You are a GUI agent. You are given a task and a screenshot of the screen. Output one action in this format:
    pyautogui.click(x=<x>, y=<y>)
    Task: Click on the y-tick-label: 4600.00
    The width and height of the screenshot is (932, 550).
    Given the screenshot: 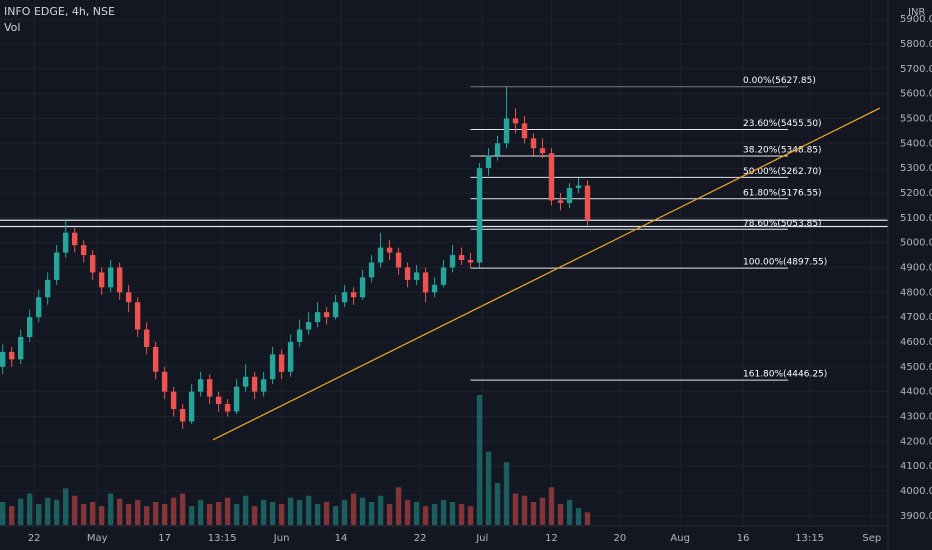 What is the action you would take?
    pyautogui.click(x=916, y=342)
    